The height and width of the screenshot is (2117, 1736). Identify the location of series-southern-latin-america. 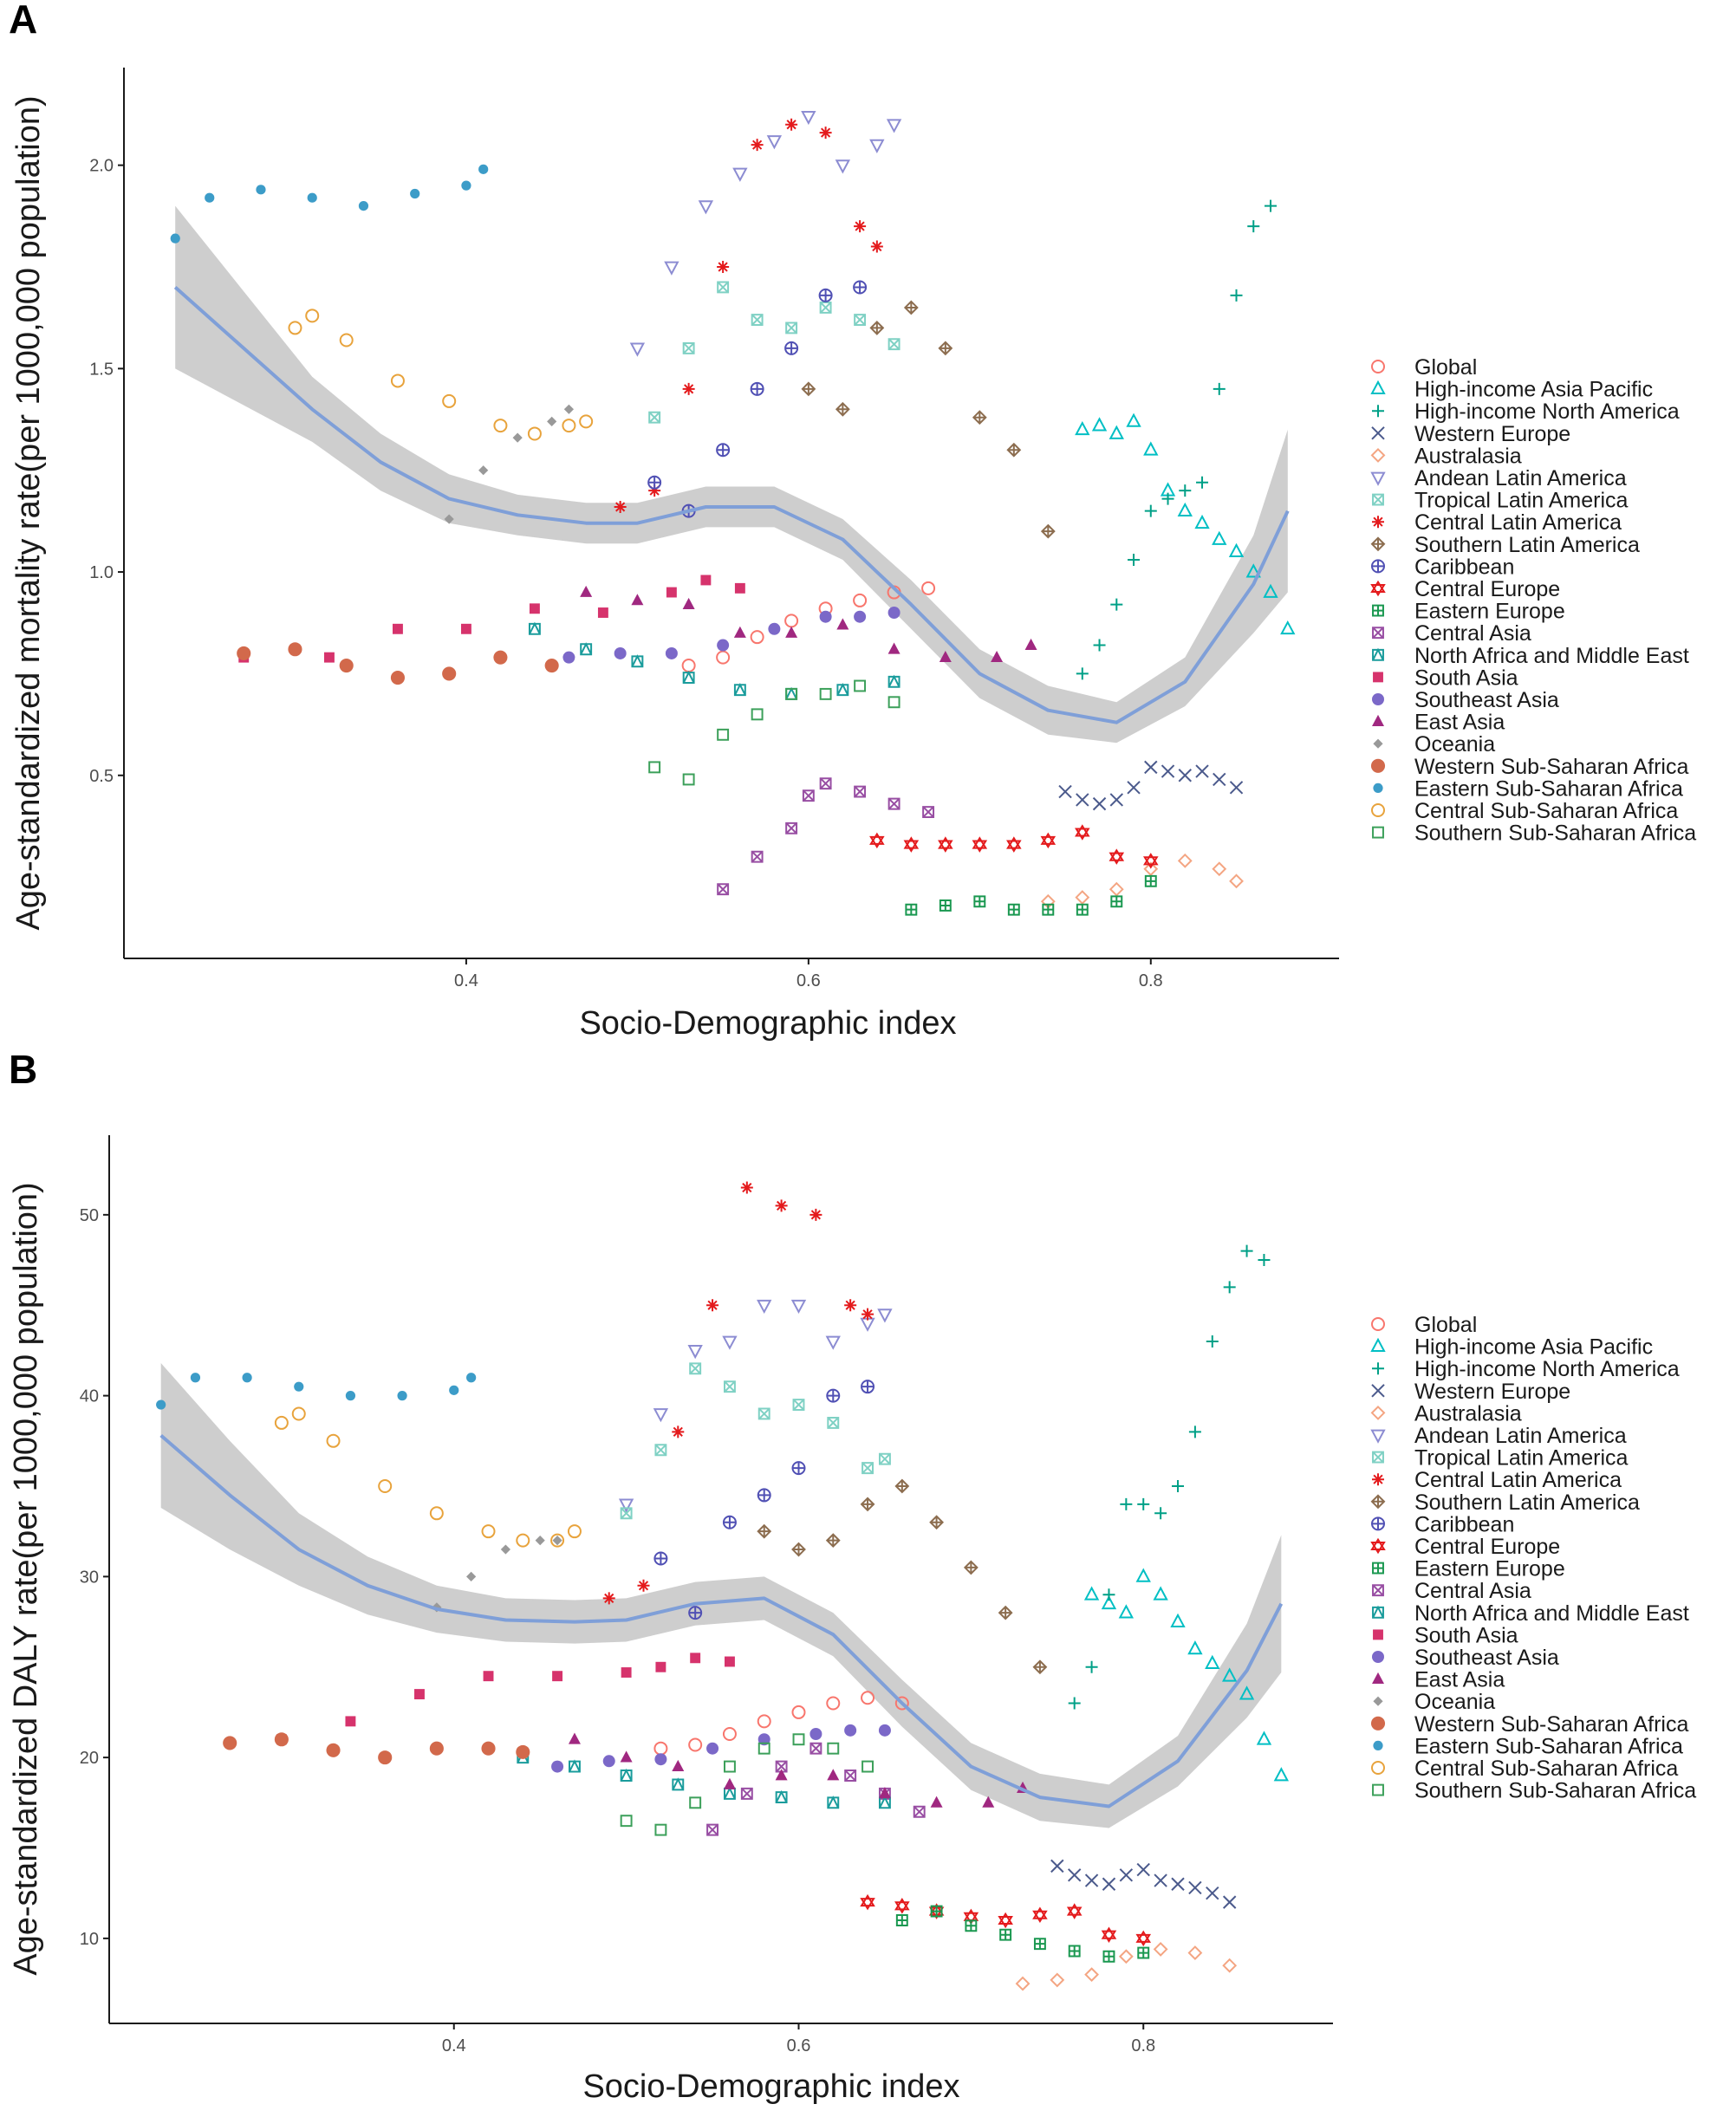
(902, 1577).